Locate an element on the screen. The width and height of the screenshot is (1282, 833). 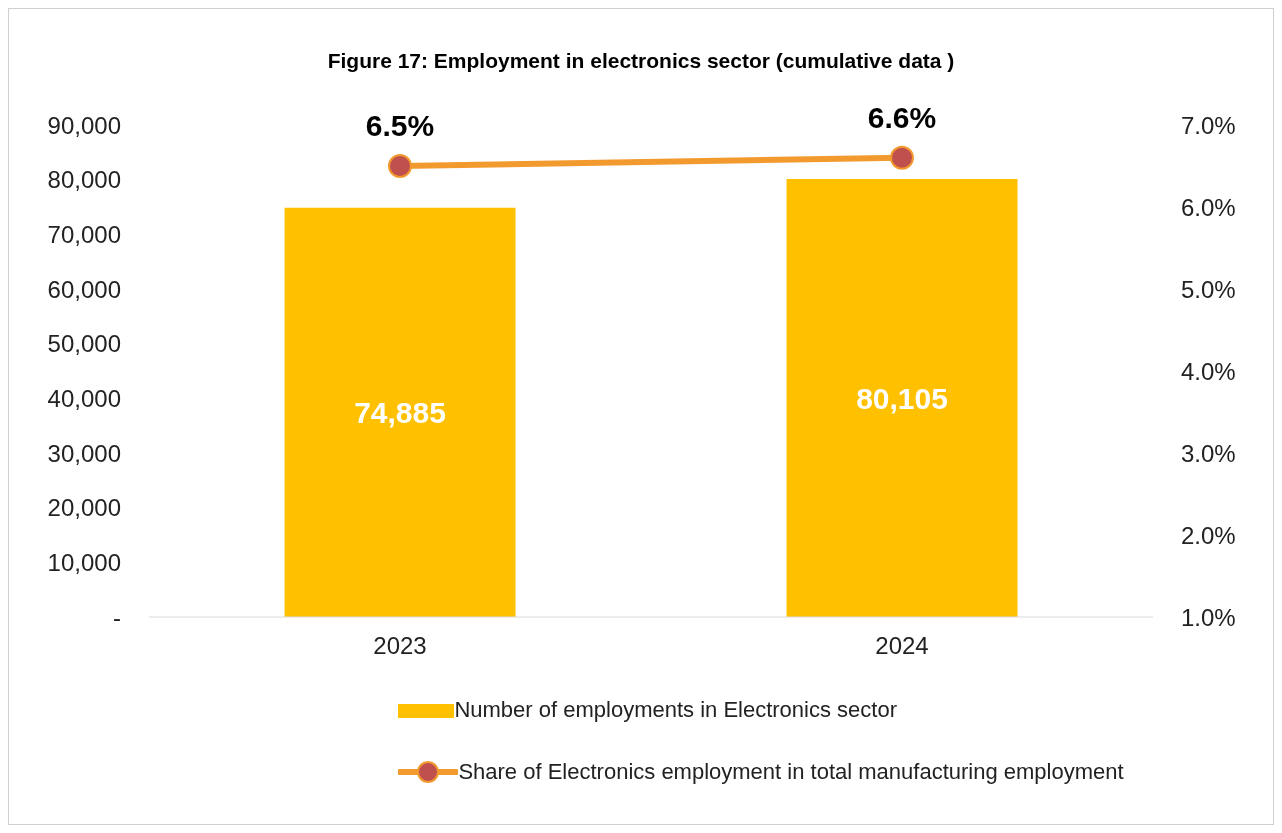
legend-label: Share of Electronics employment in total manufacturing employment is located at coordinates (791, 772).